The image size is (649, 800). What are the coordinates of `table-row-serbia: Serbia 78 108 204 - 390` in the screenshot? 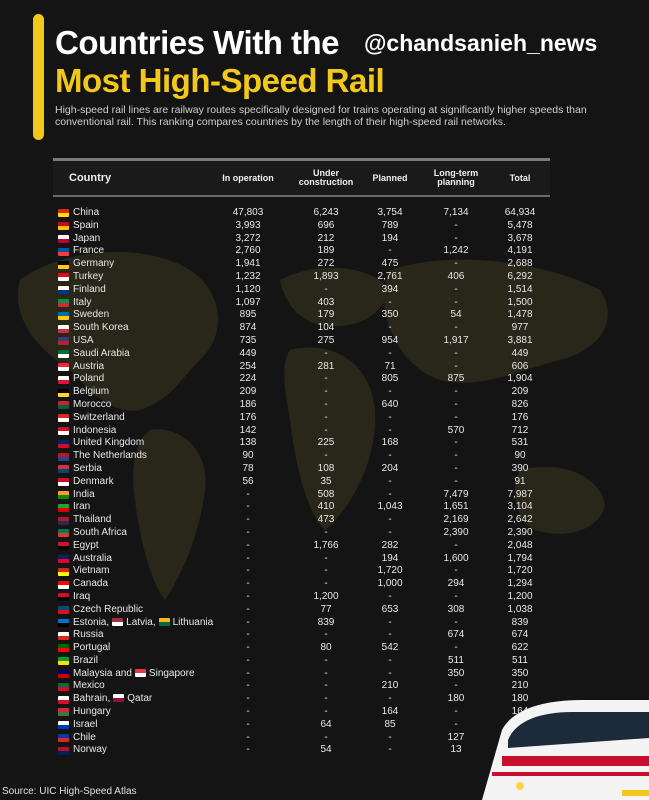 It's located at (301, 469).